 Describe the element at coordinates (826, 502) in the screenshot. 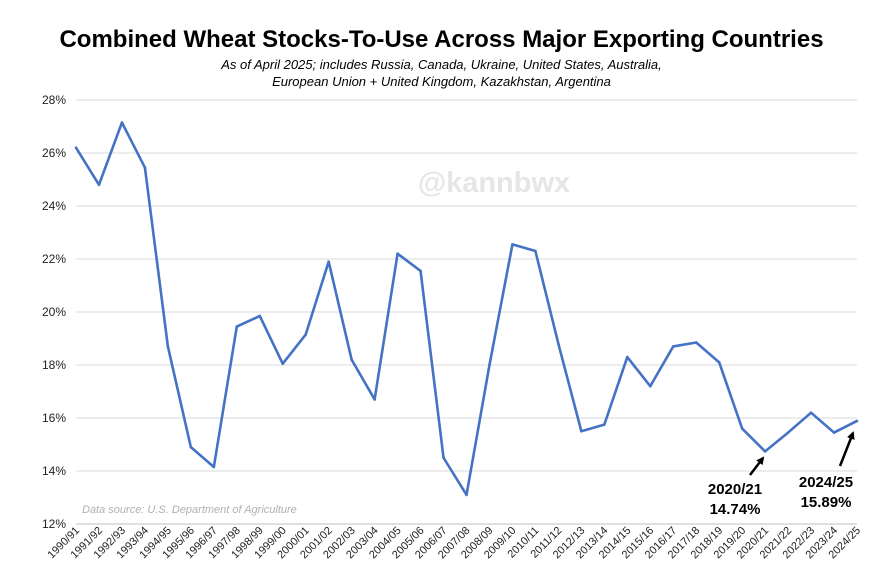

I see `annotation-value: 15.89%` at that location.